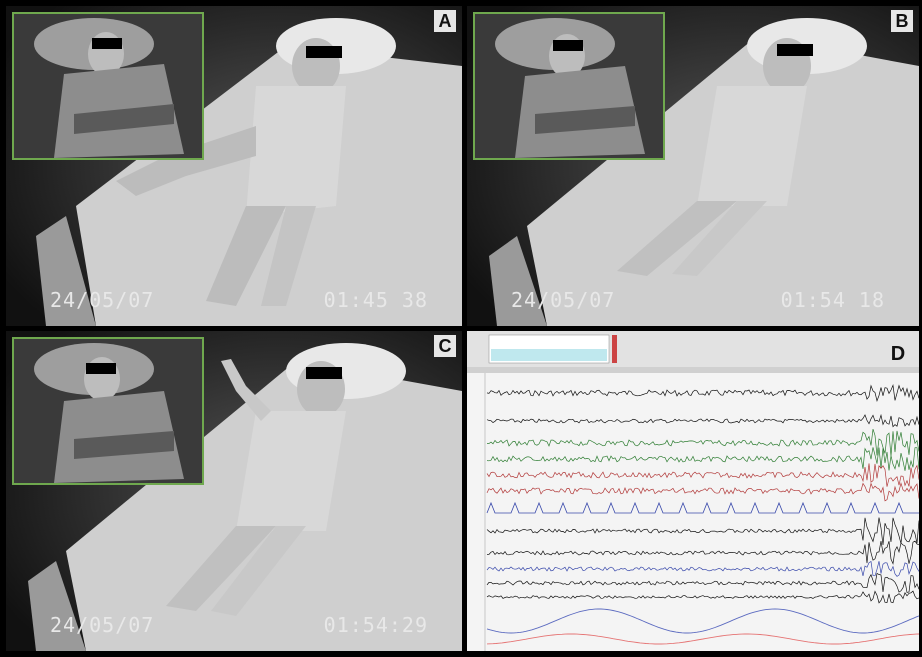 The image size is (922, 657). Describe the element at coordinates (375, 625) in the screenshot. I see `time-stamp: 01:54:29` at that location.